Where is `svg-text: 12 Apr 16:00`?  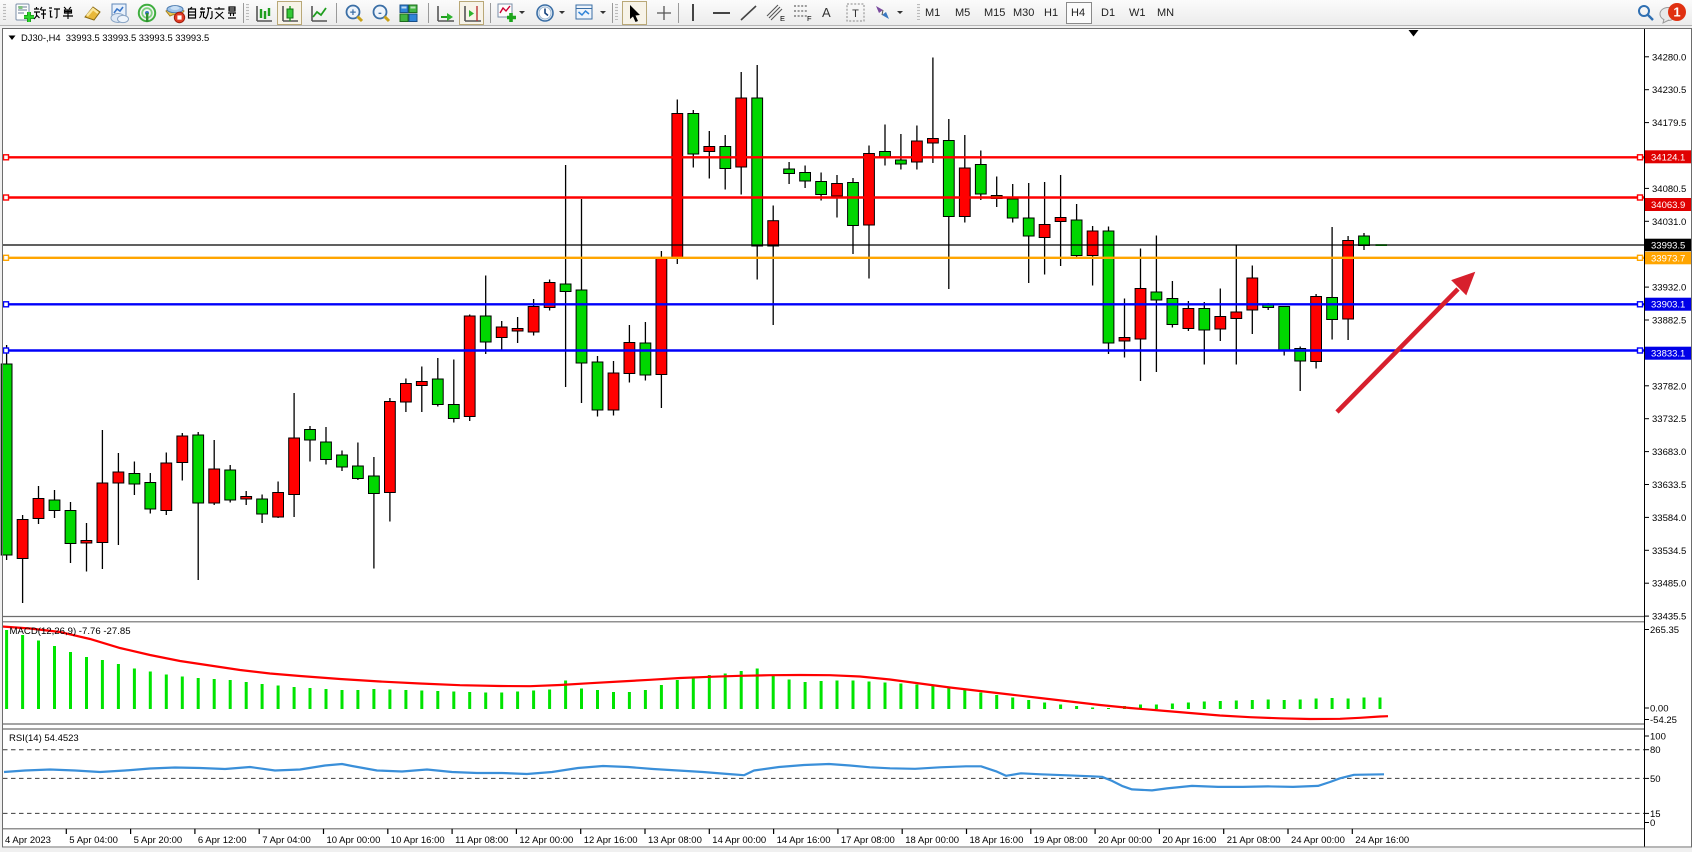
svg-text: 12 Apr 16:00 is located at coordinates (611, 840).